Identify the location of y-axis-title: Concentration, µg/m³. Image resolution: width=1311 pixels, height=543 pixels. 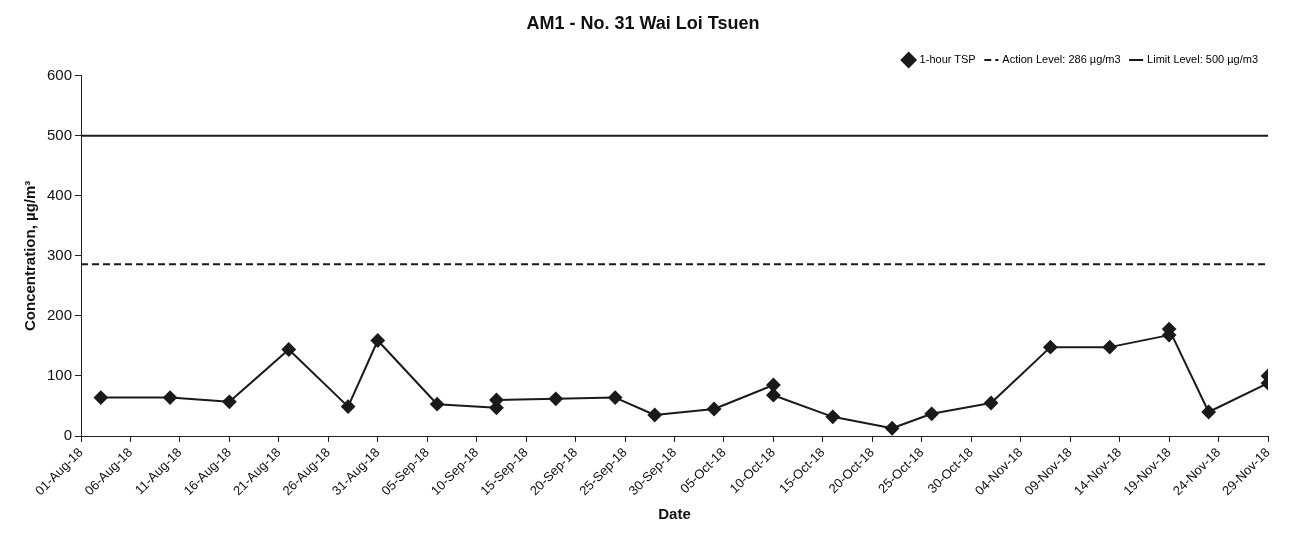
(30, 255).